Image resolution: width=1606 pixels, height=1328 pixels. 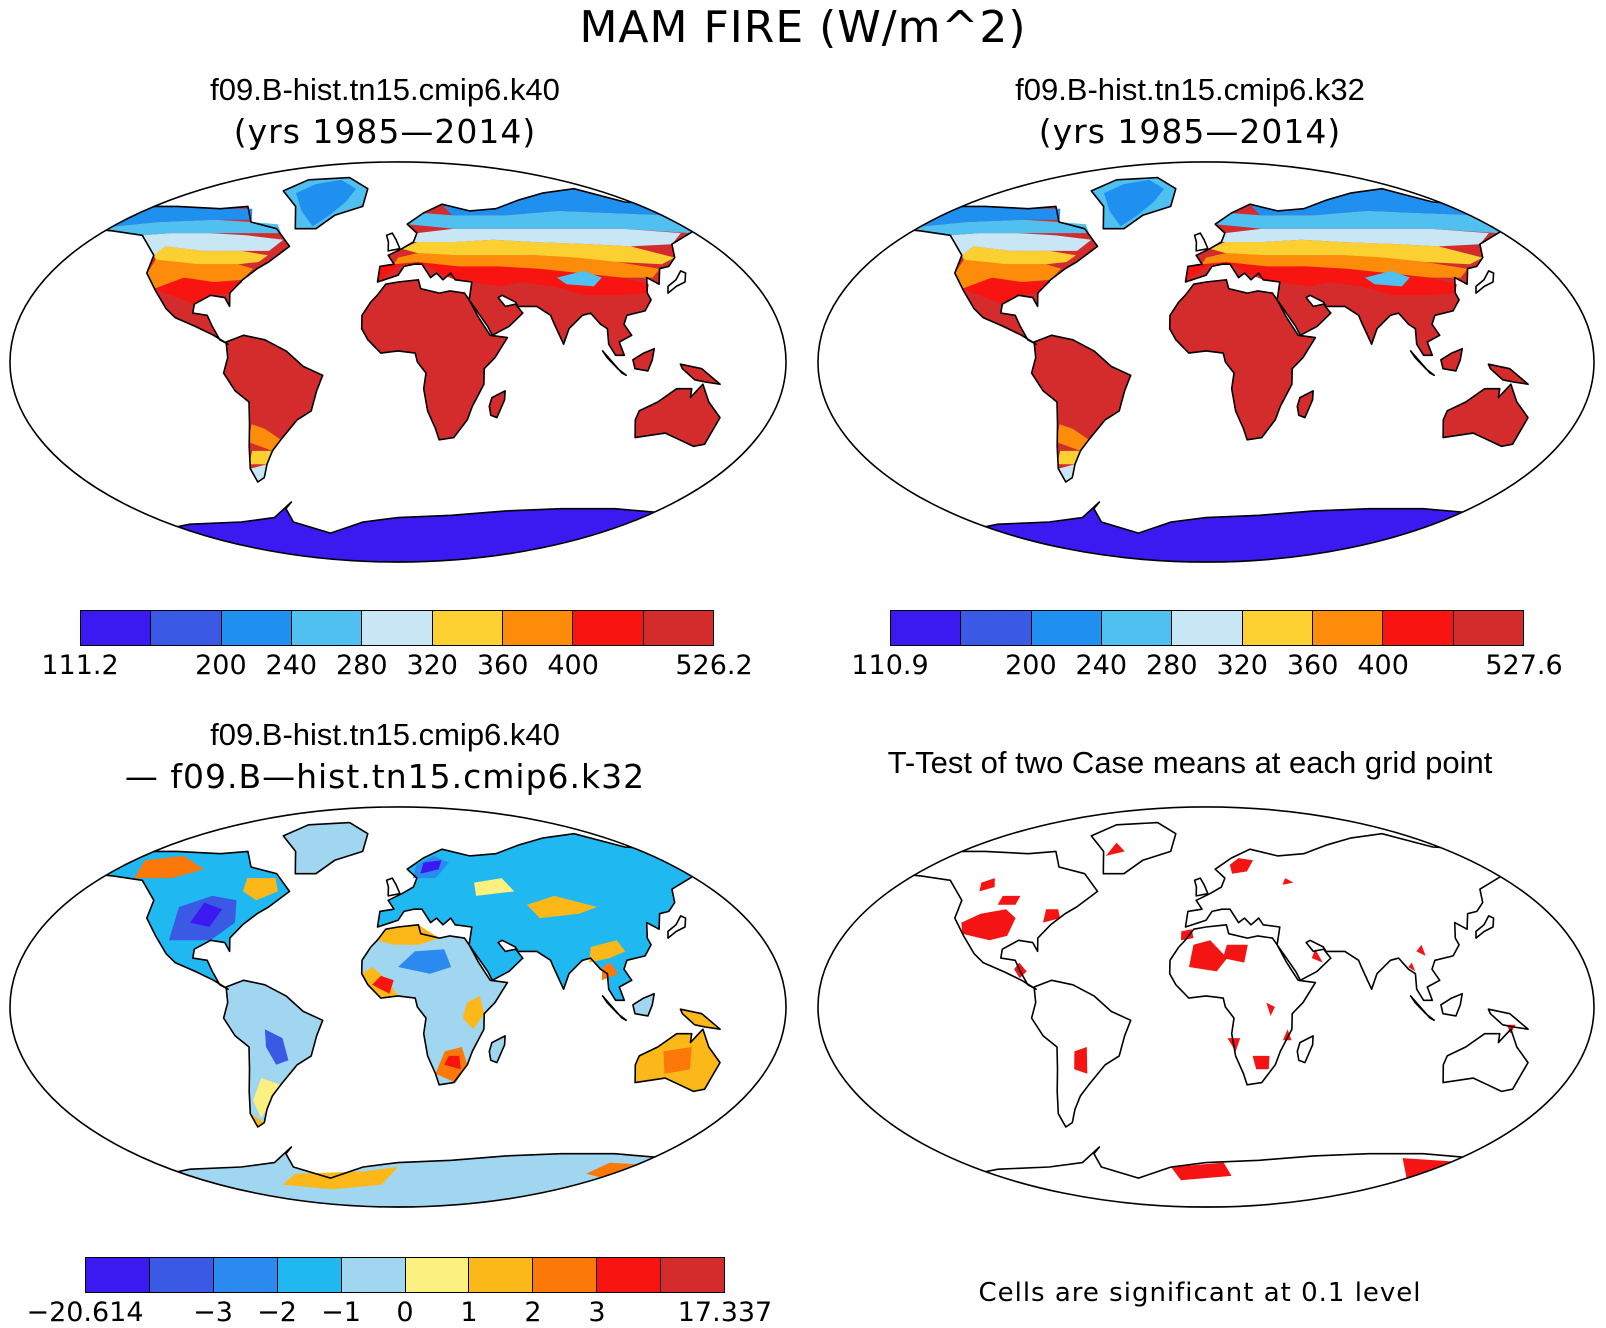 I want to click on colorbar-tick-label: 111.2, so click(x=80, y=665).